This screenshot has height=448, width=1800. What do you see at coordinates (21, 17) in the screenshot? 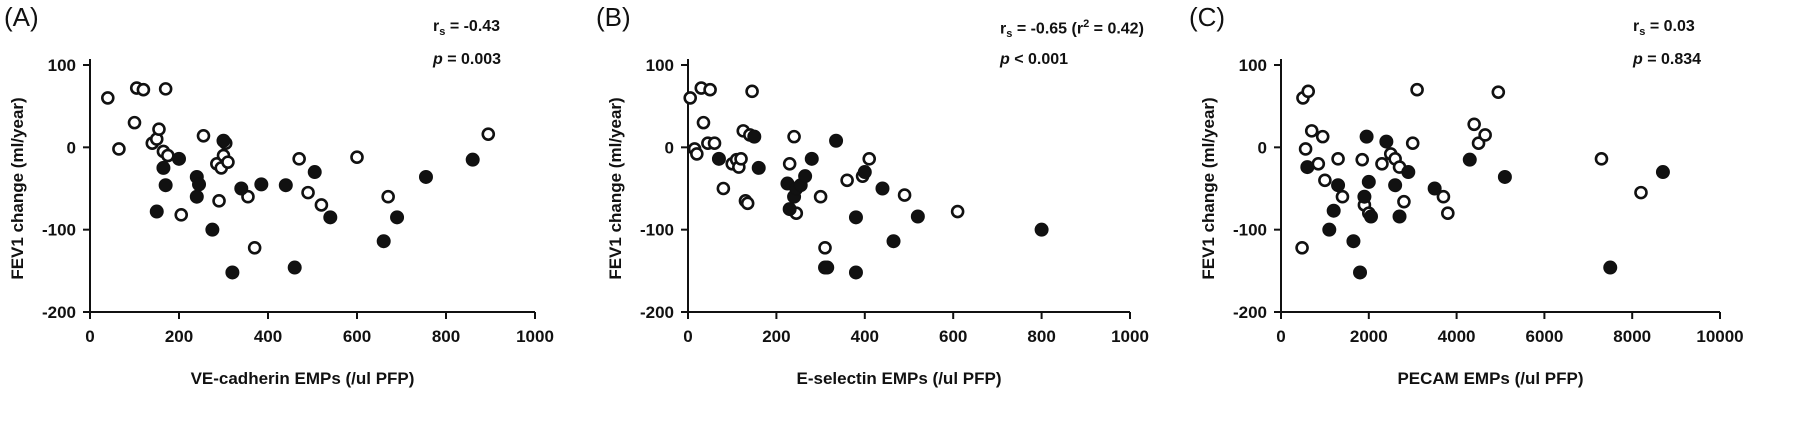
I see `panel-label-a: (A)` at bounding box center [21, 17].